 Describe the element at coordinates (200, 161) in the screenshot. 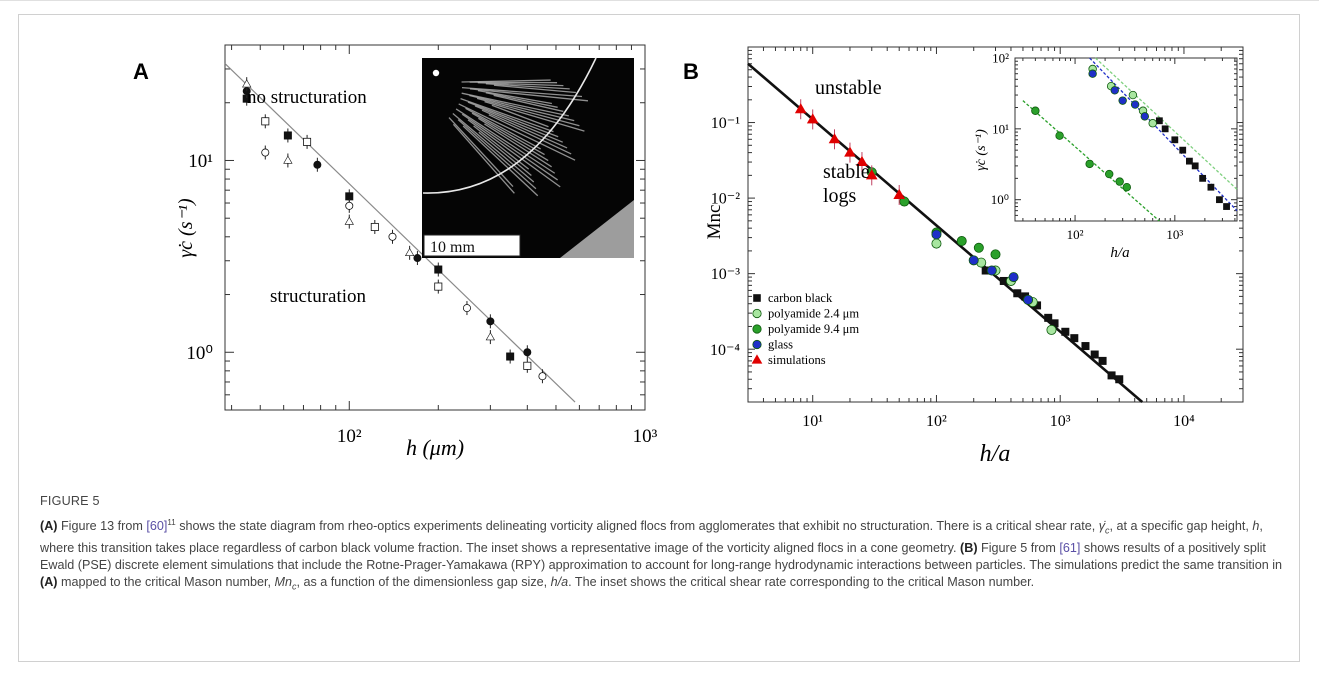

I see `y-tick-label: 10¹` at that location.